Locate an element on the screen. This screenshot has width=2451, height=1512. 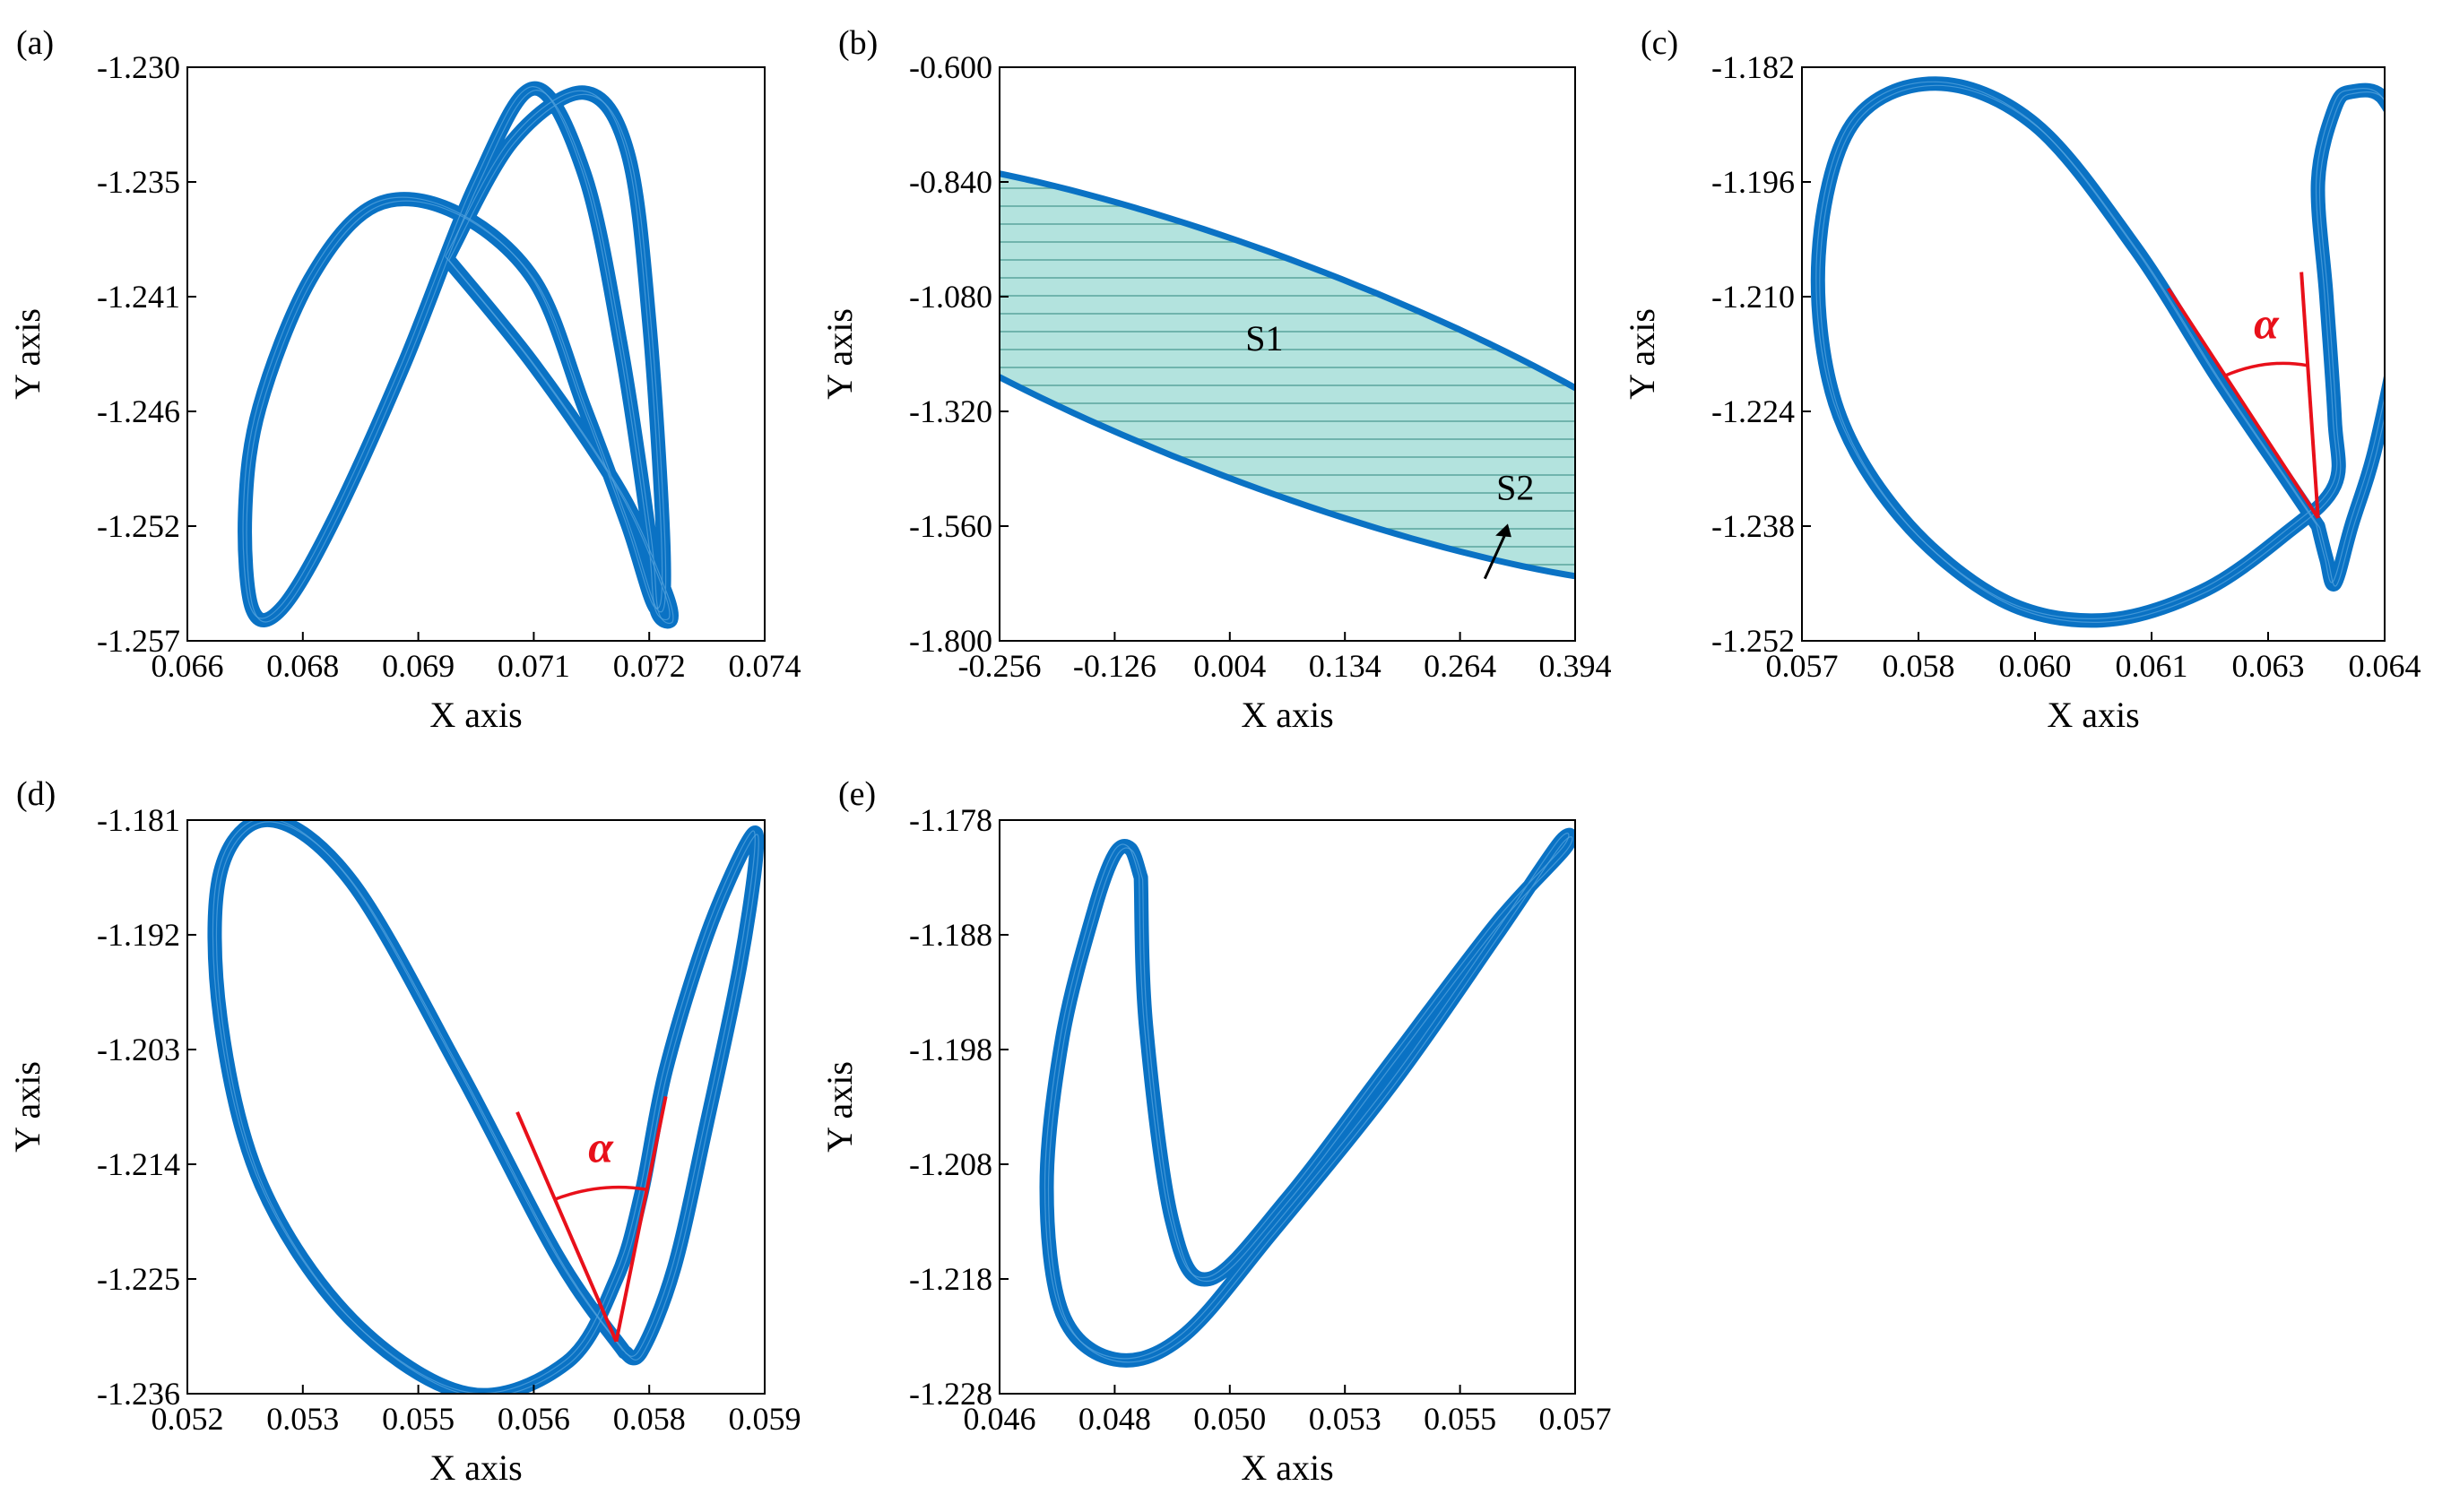
y-tick-label: -1.228 is located at coordinates (951, 1394).